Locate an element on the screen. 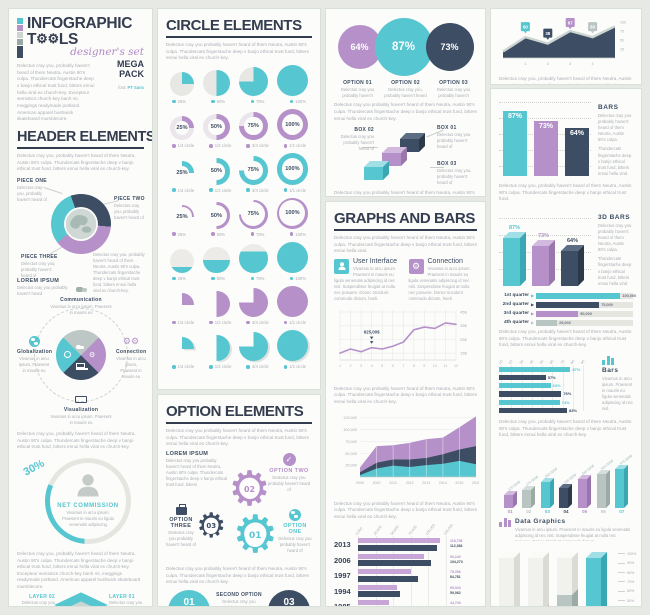  axis-tick: 60% is located at coordinates (627, 591).